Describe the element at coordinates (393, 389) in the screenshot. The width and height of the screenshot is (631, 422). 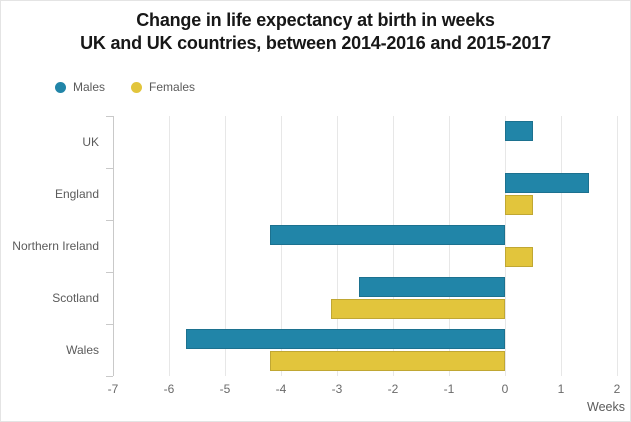
I see `x-tick-label--2: -2` at that location.